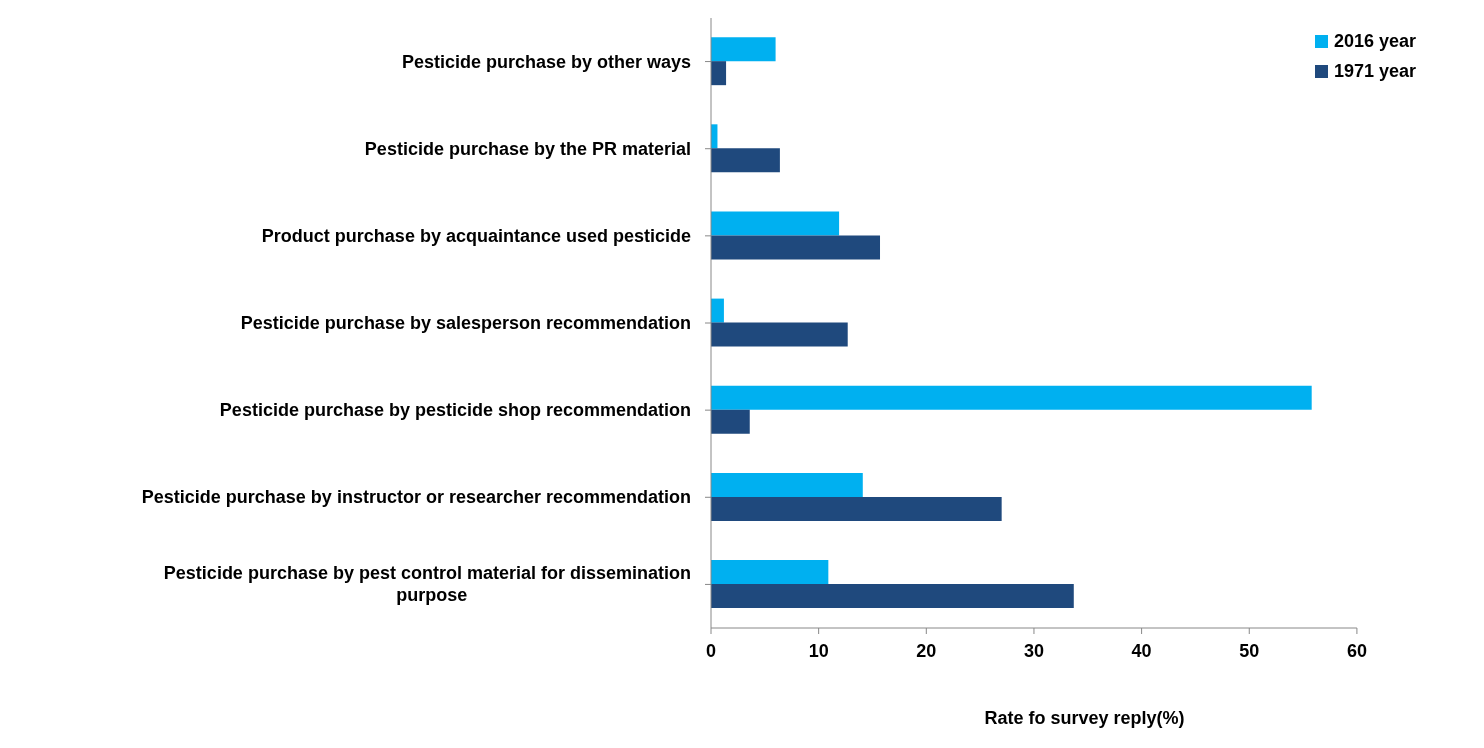  What do you see at coordinates (1141, 650) in the screenshot?
I see `x-tick-label: 40` at bounding box center [1141, 650].